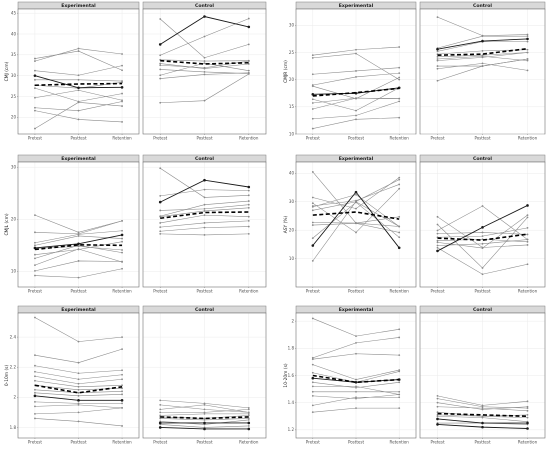  Describe the element at coordinates (356, 310) in the screenshot. I see `facet-strip-label: Experimental` at that location.